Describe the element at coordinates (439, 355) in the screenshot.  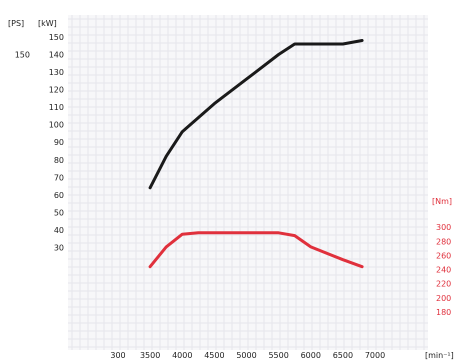
I see `rpm-unit-label: [min⁻¹]` at that location.